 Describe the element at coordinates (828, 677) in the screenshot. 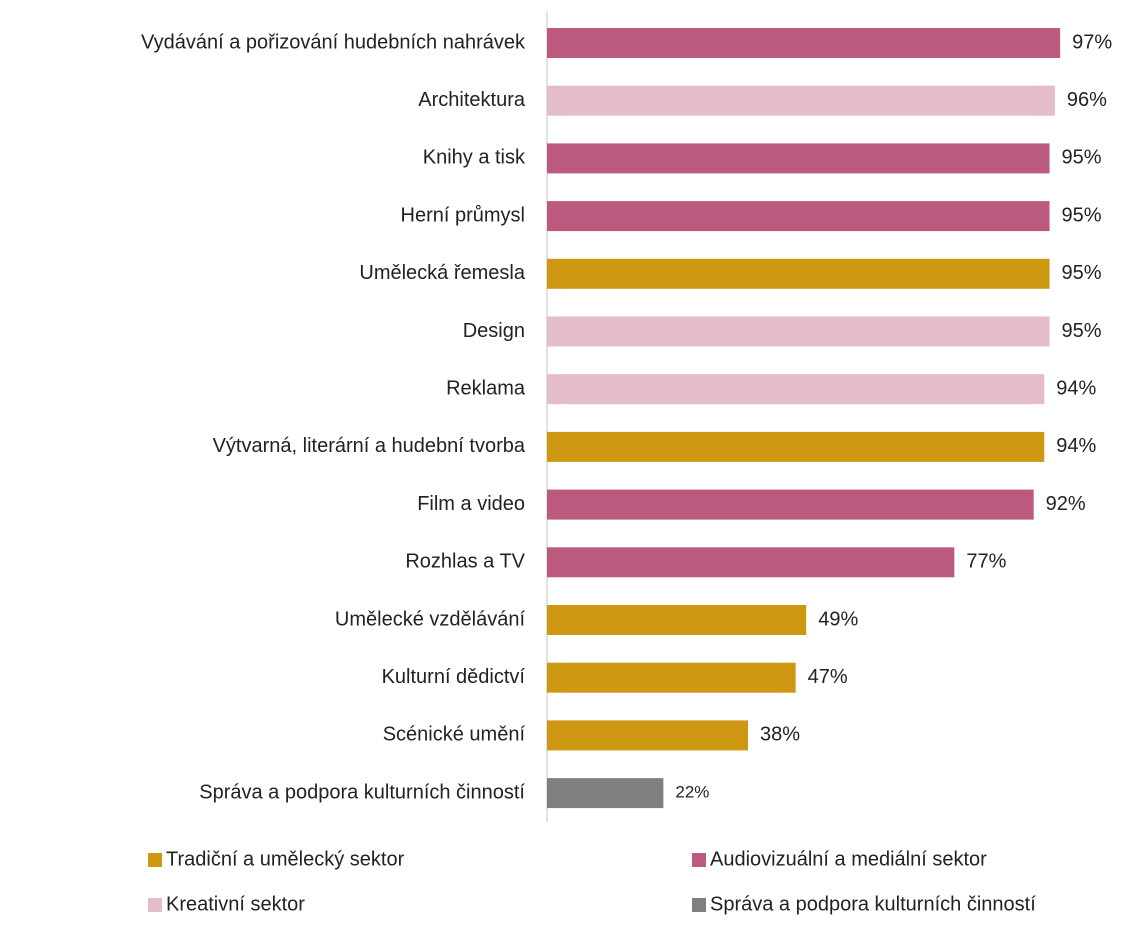

I see `value-label: 47%` at that location.